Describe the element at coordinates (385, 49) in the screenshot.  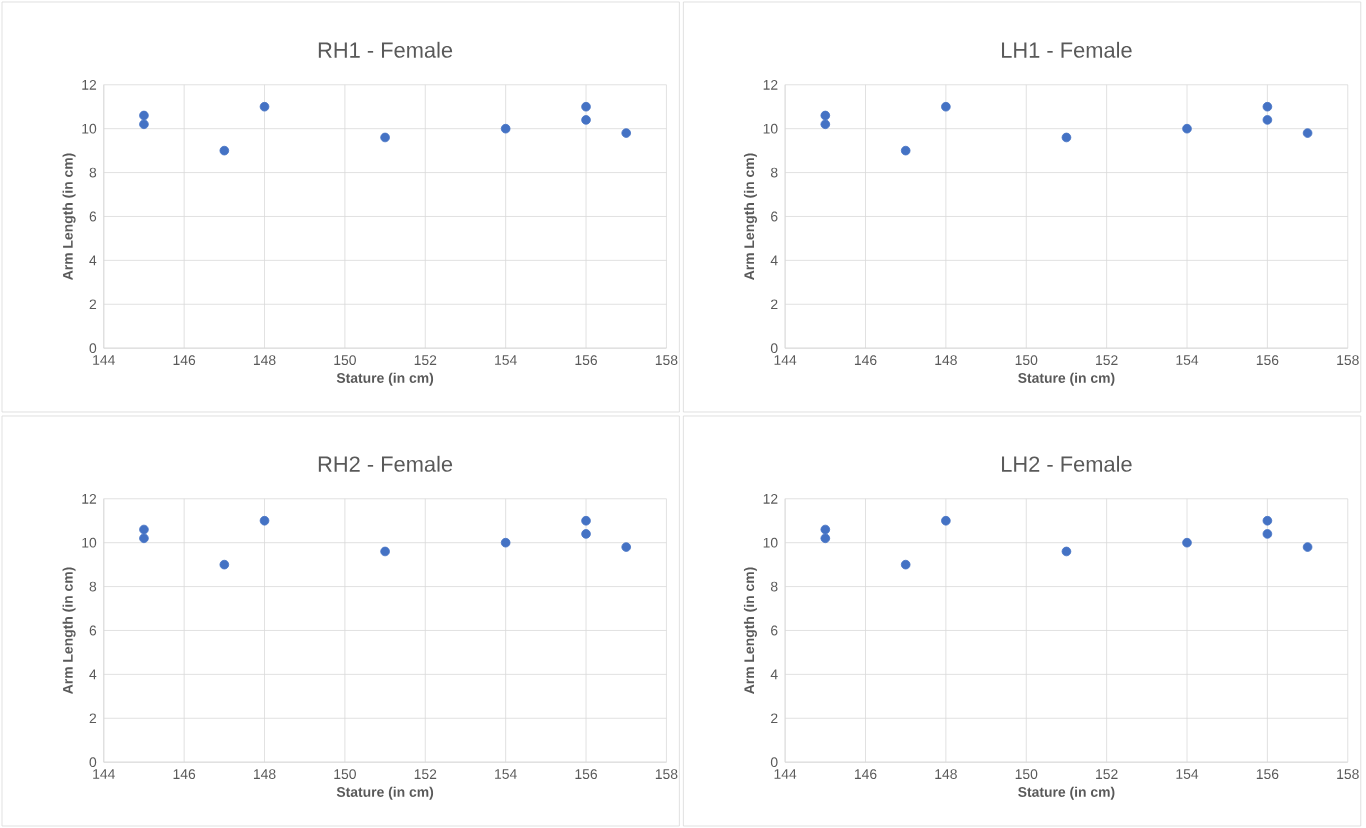
I see `chart-title: RH1 - Female` at that location.